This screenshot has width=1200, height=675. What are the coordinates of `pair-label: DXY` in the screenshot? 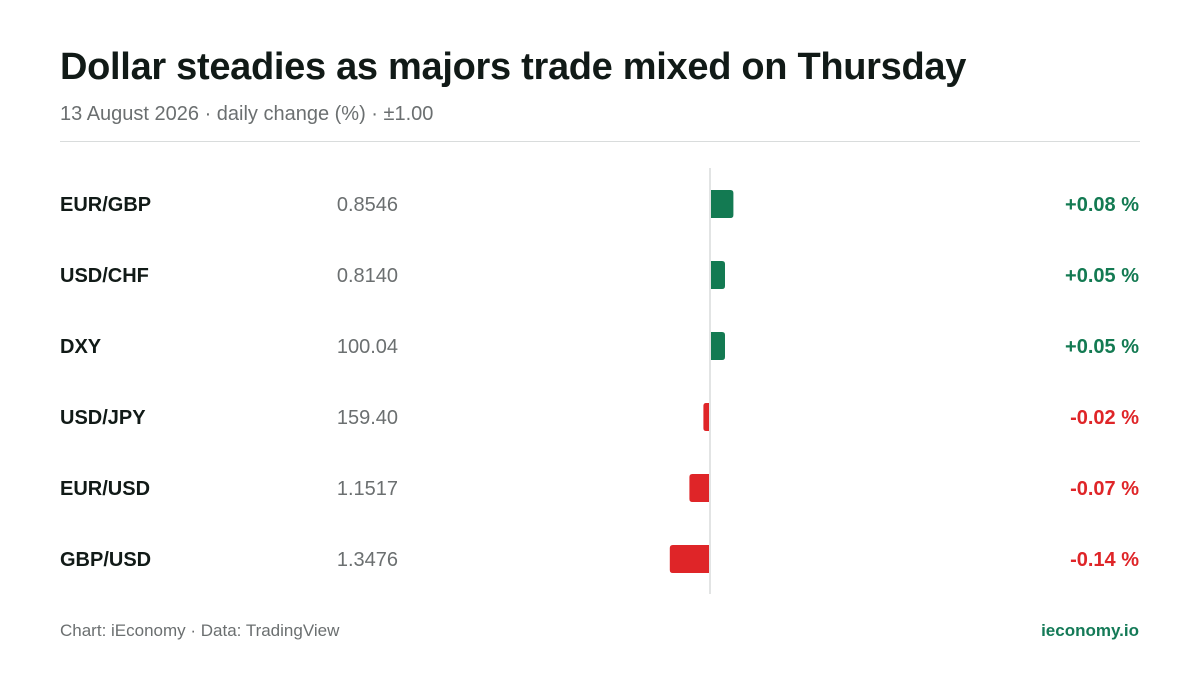 It's located at (81, 347).